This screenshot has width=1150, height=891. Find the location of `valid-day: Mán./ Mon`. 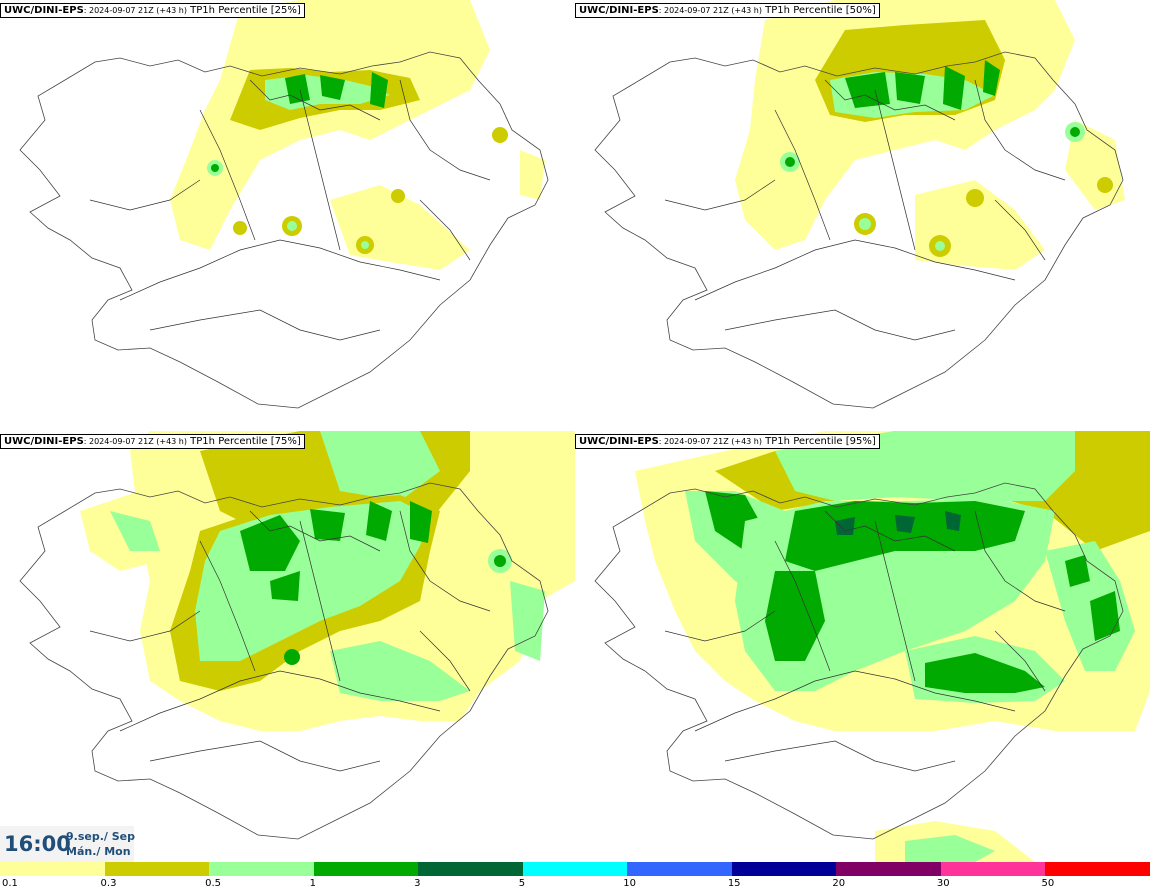

valid-day: Mán./ Mon is located at coordinates (98, 851).